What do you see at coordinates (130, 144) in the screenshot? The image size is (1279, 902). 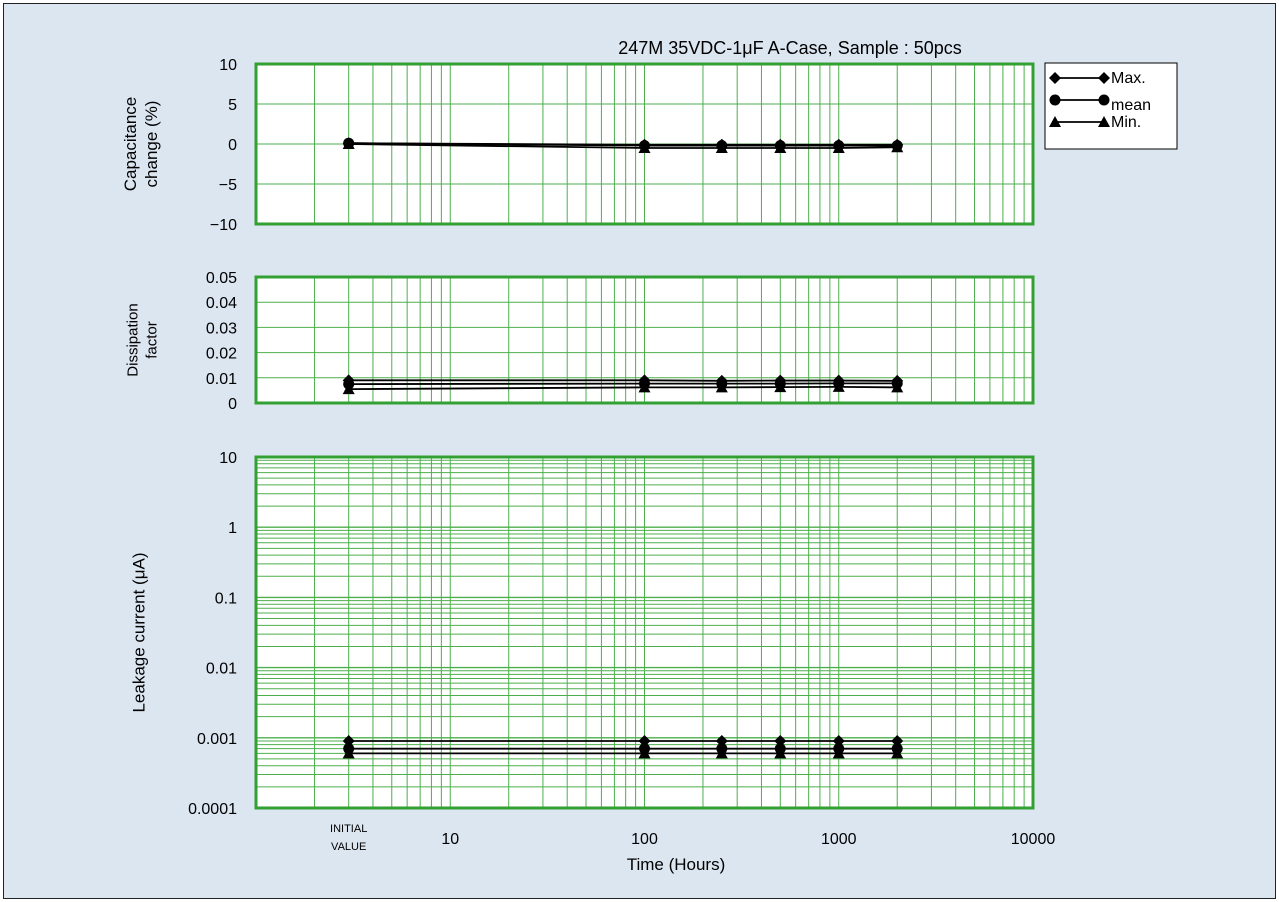 I see `y-axis-label: Capacitance` at bounding box center [130, 144].